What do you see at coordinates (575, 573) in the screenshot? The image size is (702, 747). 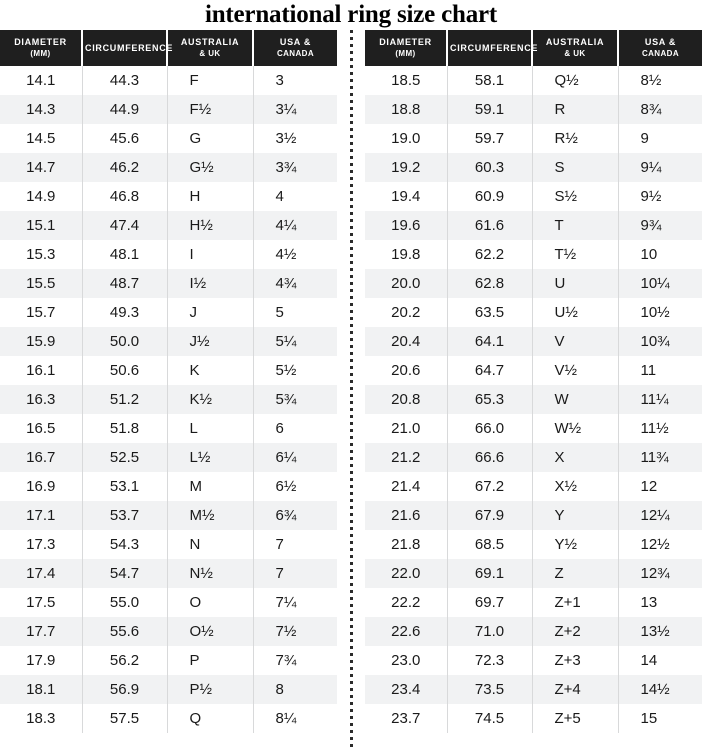 I see `cell-australia-uk: Z` at bounding box center [575, 573].